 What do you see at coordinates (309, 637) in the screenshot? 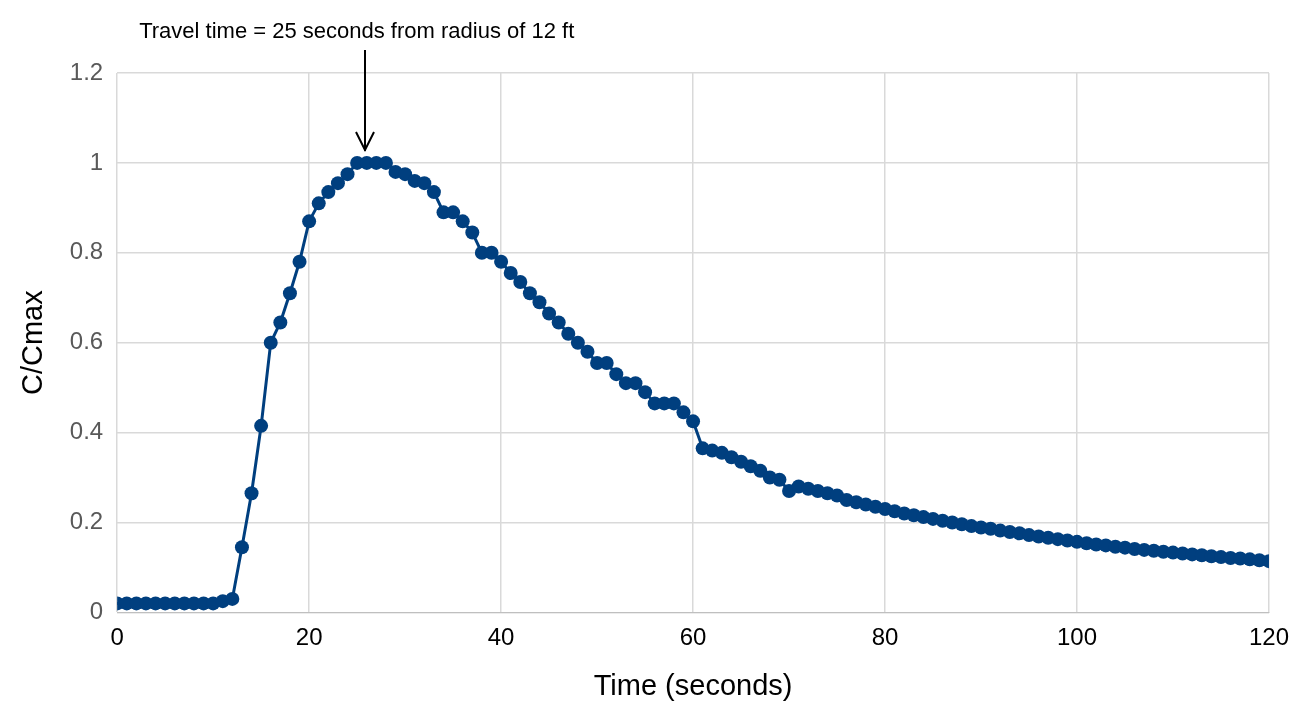
I see `x-tick-label: 20` at bounding box center [309, 637].